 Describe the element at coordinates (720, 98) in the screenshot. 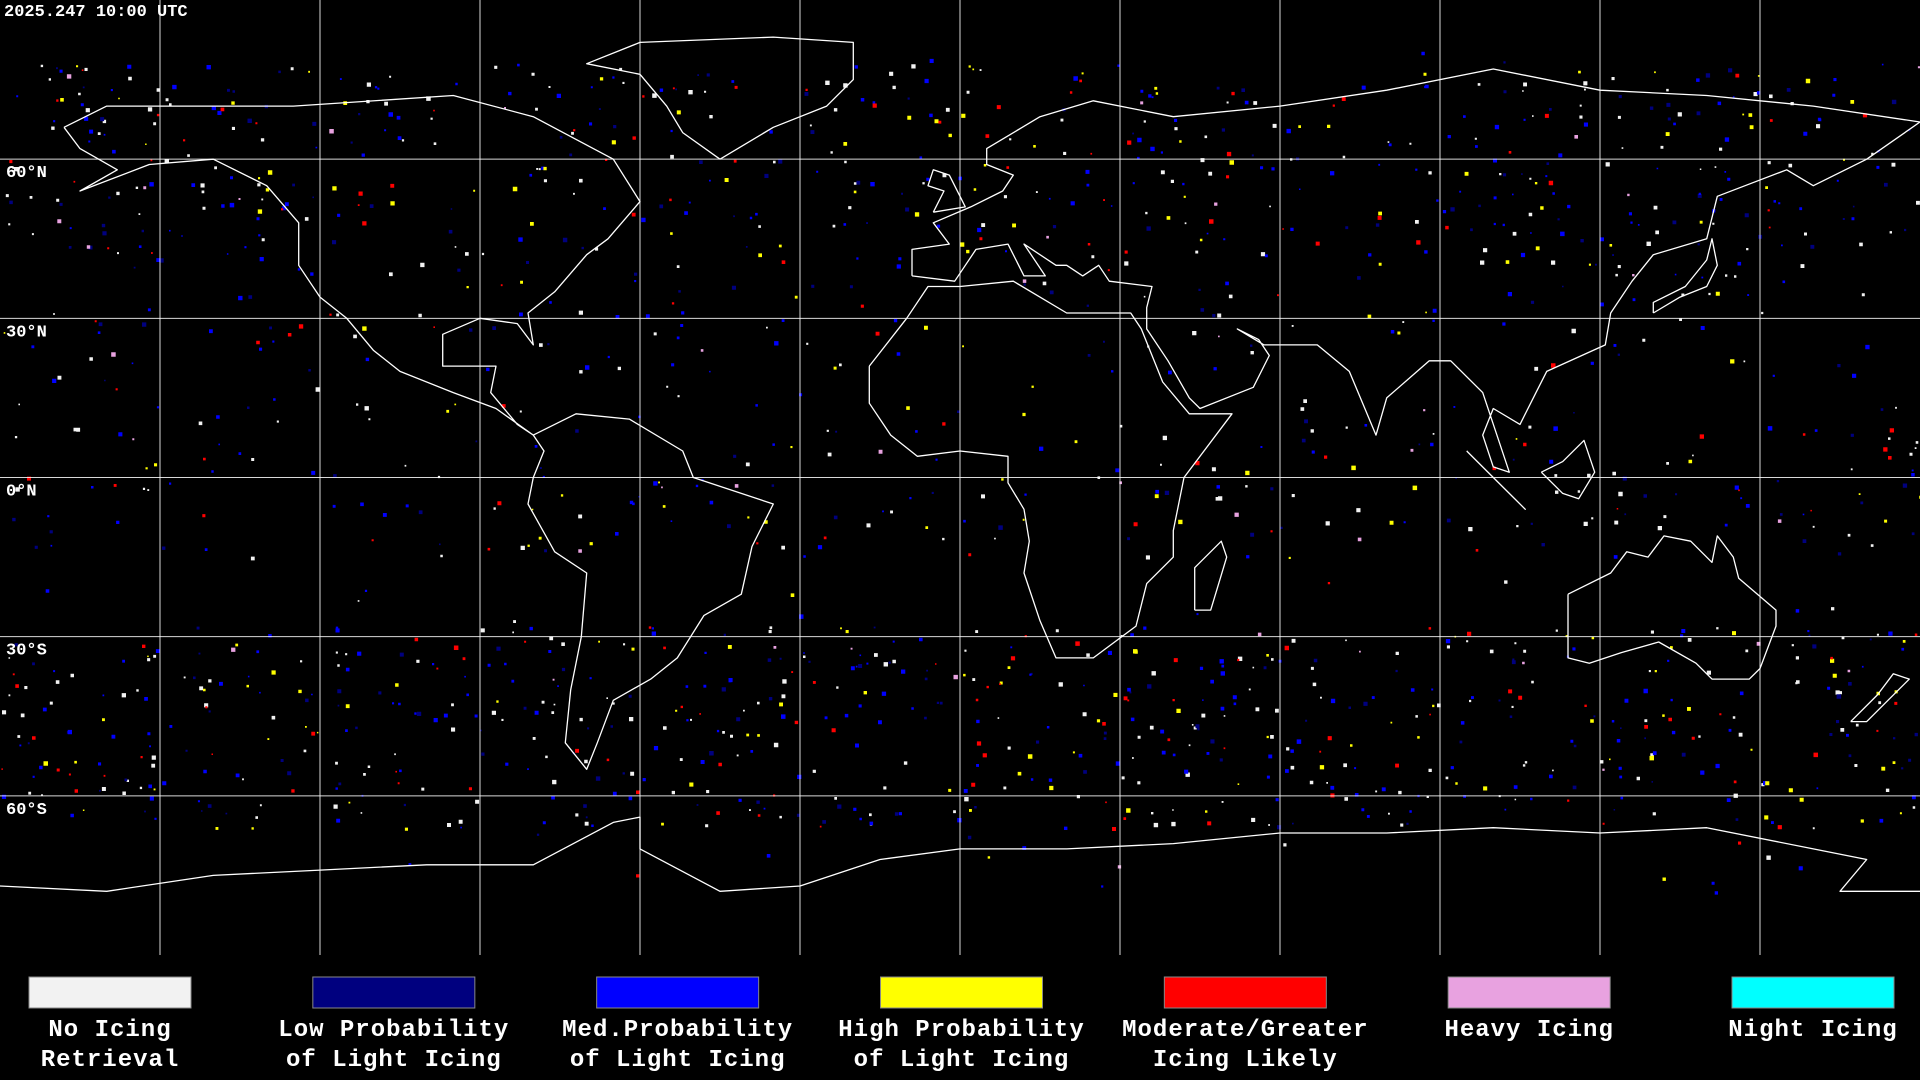

I see `coastline-greenland` at that location.